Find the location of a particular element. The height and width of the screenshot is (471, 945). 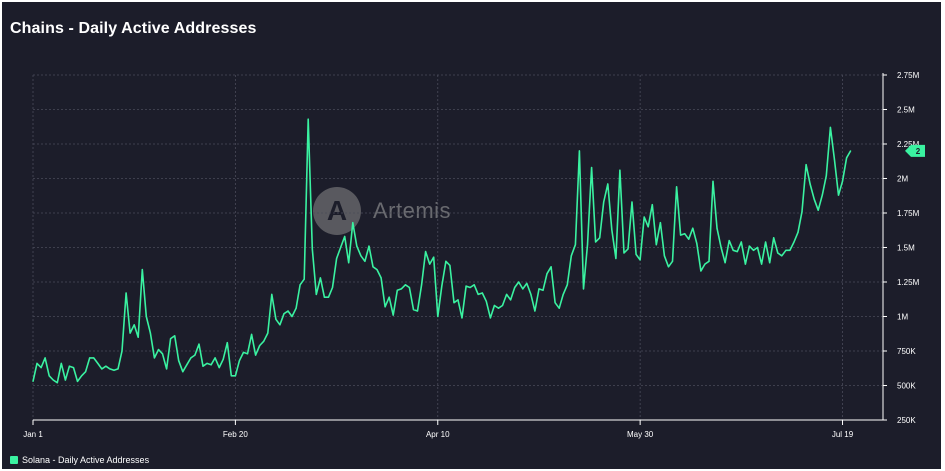

artemis-logo-glyph: A is located at coordinates (337, 210).